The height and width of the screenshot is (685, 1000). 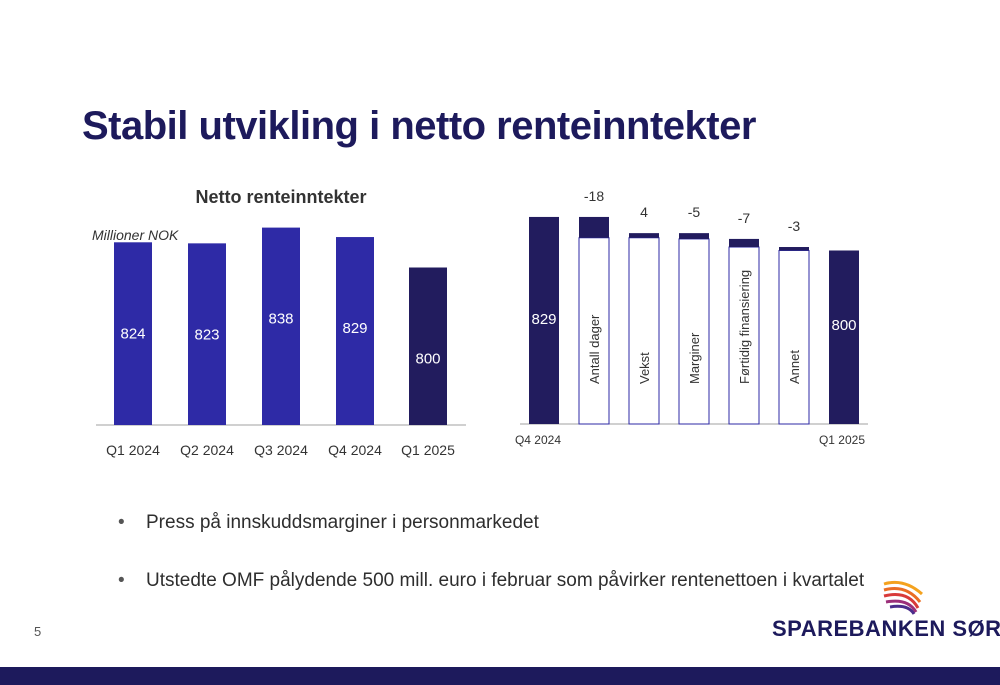 I want to click on bar-value-label: 823, so click(x=206, y=334).